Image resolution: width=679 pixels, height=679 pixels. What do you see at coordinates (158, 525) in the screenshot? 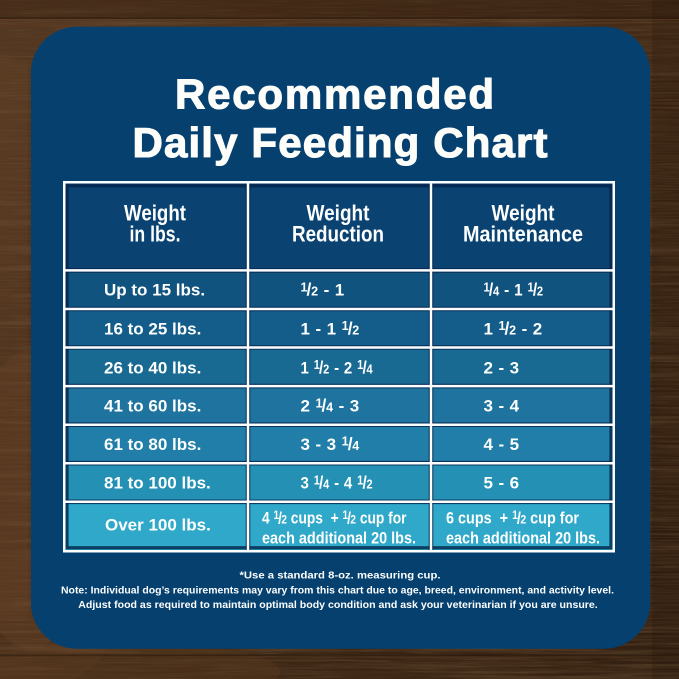
I see `svg-text: Over 100 lbs.` at bounding box center [158, 525].